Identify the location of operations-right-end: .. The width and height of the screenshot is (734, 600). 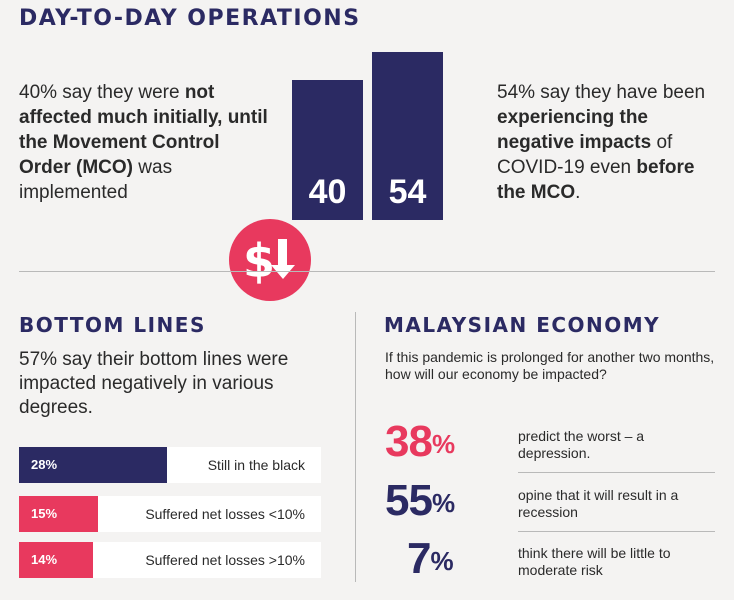
(578, 192).